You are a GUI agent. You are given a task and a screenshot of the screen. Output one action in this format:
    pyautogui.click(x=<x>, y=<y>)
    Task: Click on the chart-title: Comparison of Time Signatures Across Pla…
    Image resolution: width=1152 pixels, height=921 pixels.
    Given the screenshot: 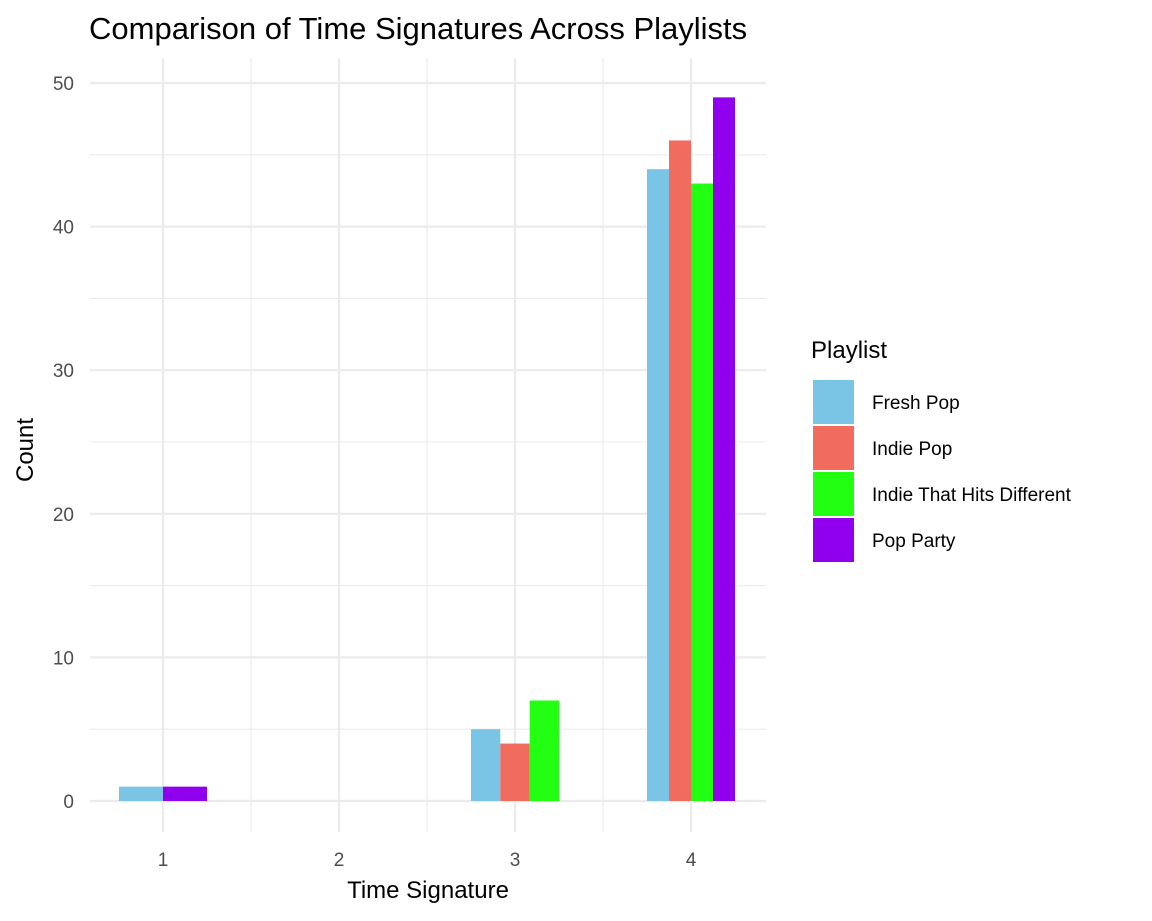 What is the action you would take?
    pyautogui.click(x=418, y=28)
    